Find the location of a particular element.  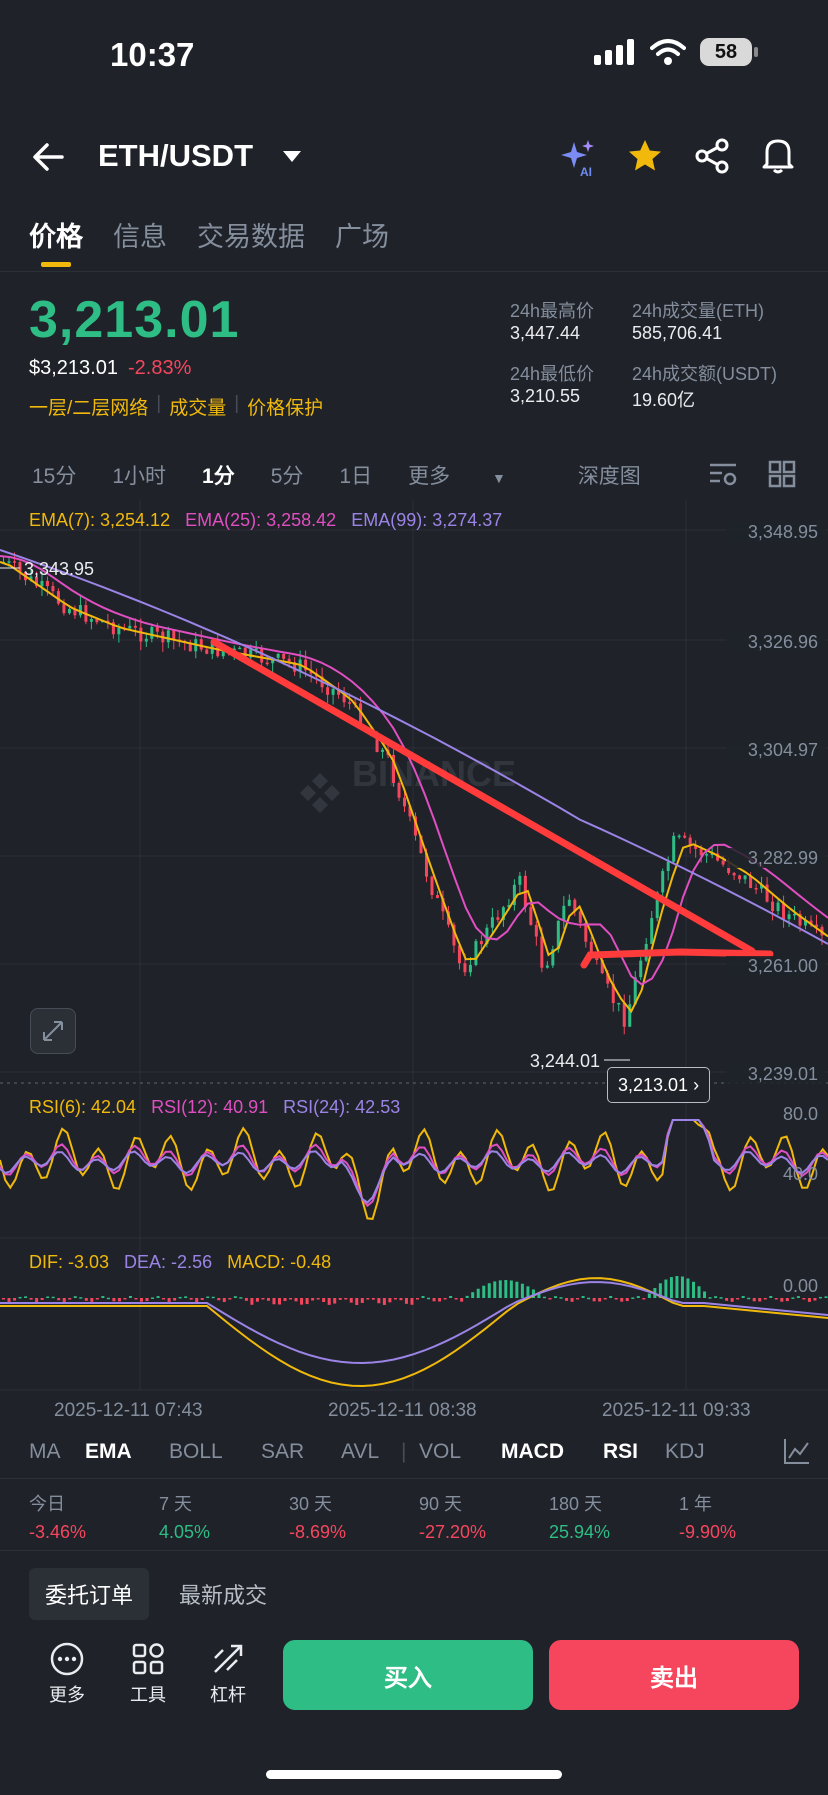

tools-button: 工具 is located at coordinates (148, 1674).